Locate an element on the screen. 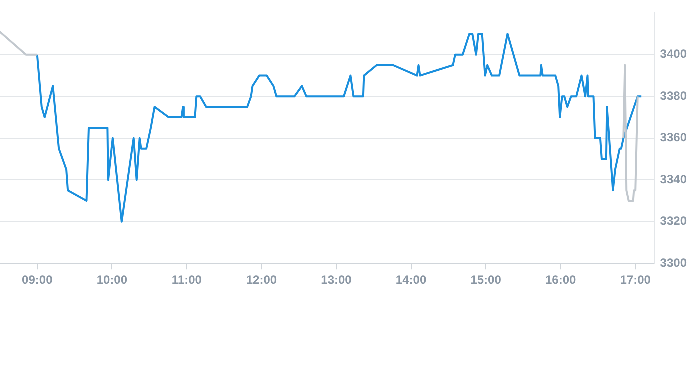 This screenshot has height=365, width=693. y-tick-label: 3380 is located at coordinates (674, 95).